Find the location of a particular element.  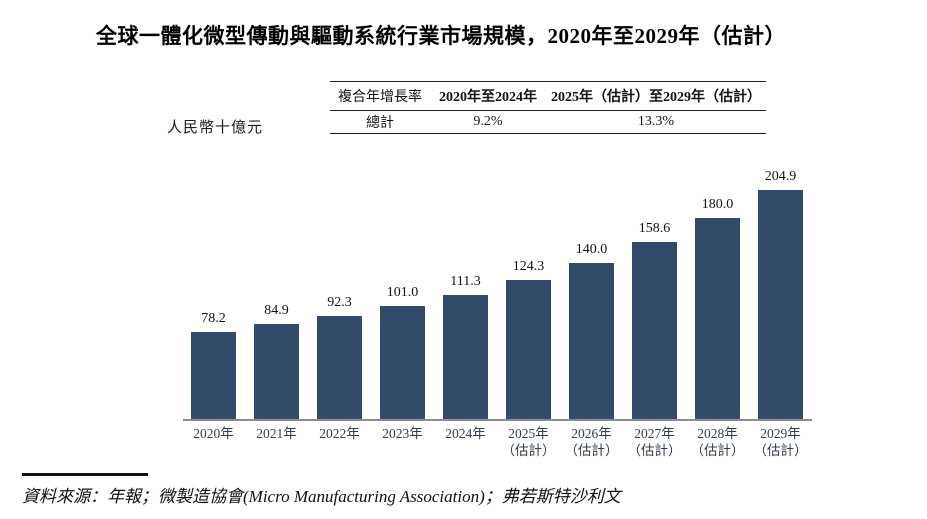

bar-group-2024年: 111.3 is located at coordinates (465, 304).